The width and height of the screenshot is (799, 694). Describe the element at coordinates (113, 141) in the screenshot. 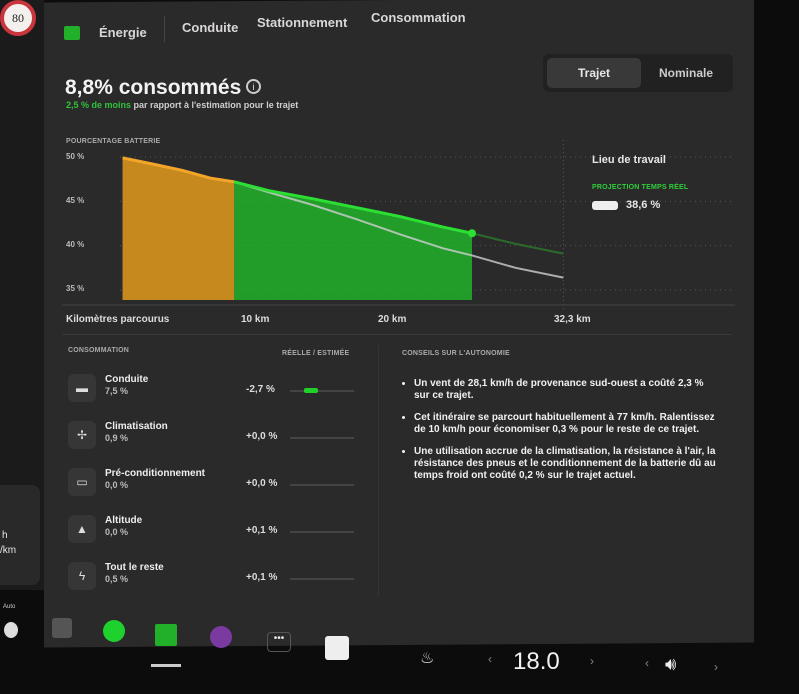

I see `chart-ylabel: POURCENTAGE BATTERIE` at that location.